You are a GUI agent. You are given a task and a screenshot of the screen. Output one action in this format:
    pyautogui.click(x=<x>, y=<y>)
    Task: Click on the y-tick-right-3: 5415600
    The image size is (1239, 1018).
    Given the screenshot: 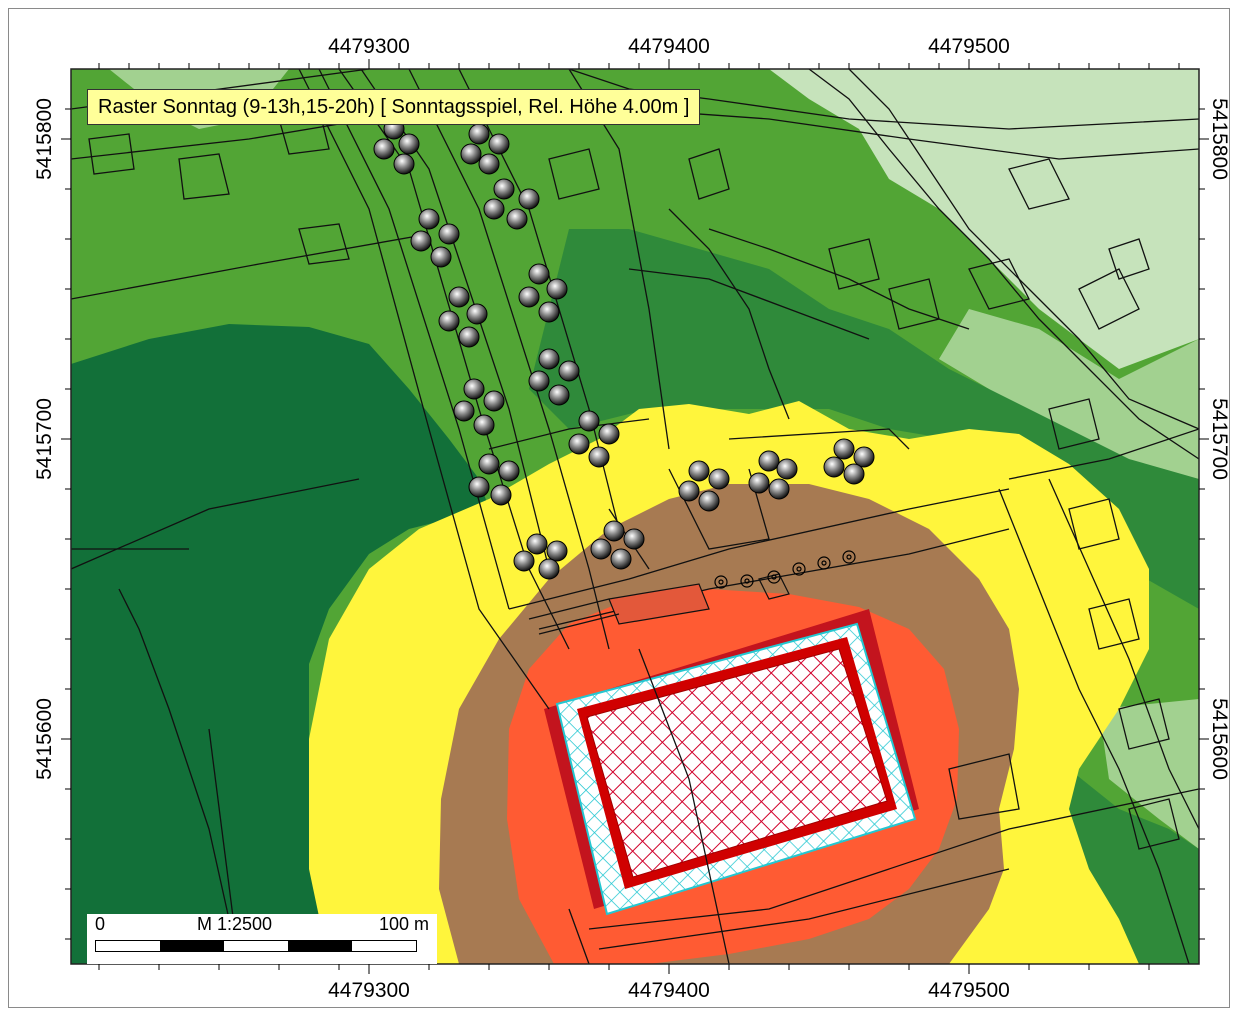 What is the action you would take?
    pyautogui.click(x=1219, y=739)
    